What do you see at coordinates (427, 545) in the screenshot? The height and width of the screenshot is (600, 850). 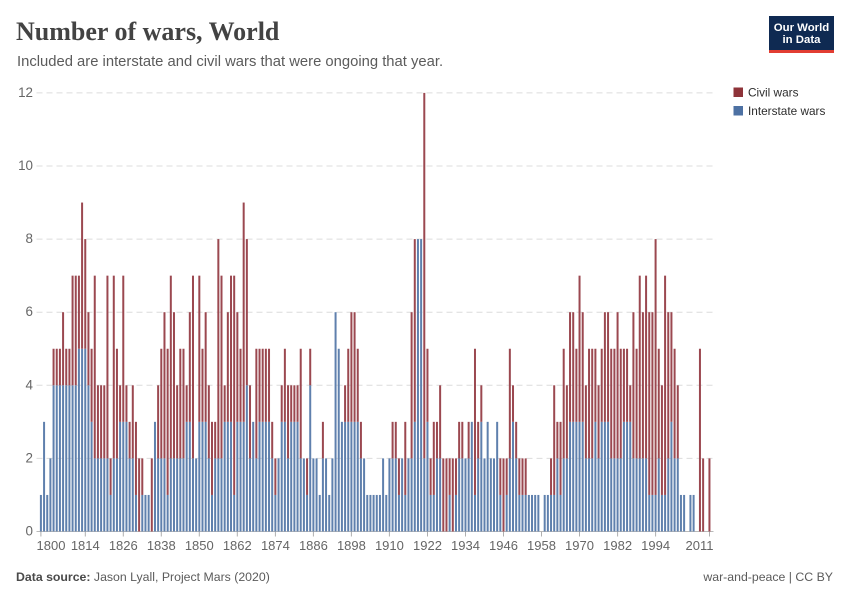 I see `svg-text: 1922` at bounding box center [427, 545].